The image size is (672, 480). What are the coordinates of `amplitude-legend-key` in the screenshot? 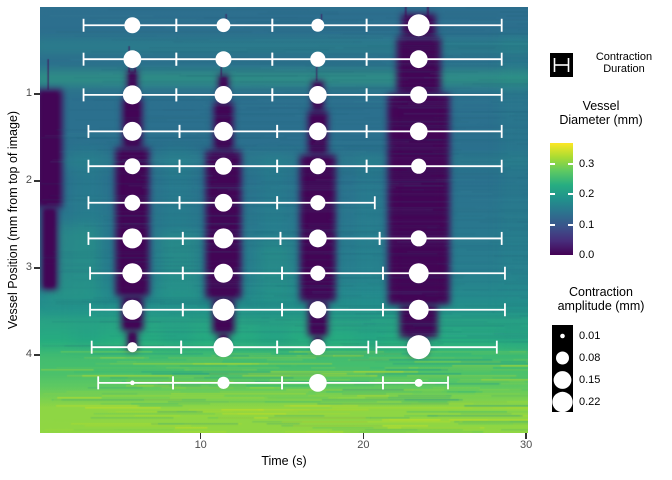 It's located at (562, 368).